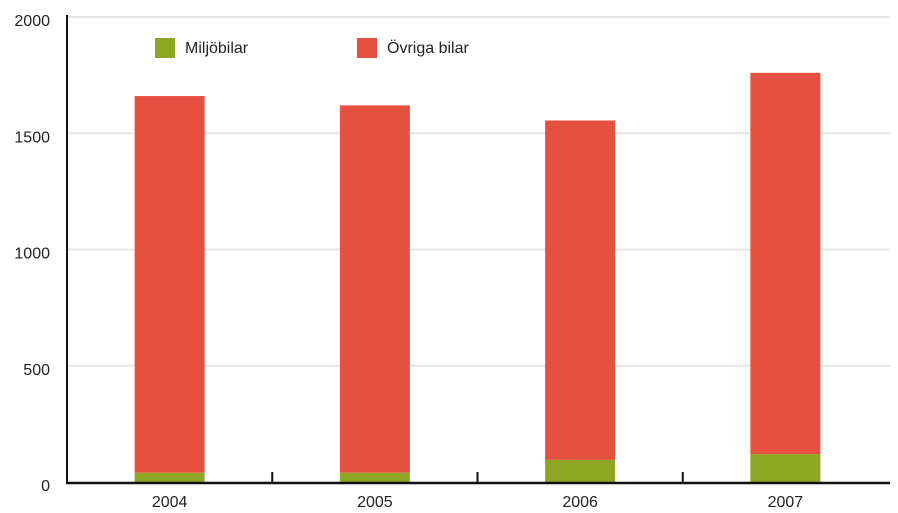 This screenshot has width=898, height=513. What do you see at coordinates (428, 48) in the screenshot?
I see `legend-label: Övriga bilar` at bounding box center [428, 48].